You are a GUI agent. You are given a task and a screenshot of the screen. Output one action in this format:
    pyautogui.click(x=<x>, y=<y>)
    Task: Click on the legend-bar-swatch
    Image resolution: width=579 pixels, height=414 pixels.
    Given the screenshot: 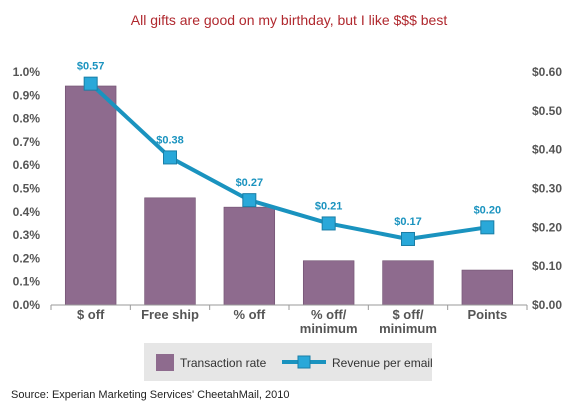 What is the action you would take?
    pyautogui.click(x=165, y=362)
    